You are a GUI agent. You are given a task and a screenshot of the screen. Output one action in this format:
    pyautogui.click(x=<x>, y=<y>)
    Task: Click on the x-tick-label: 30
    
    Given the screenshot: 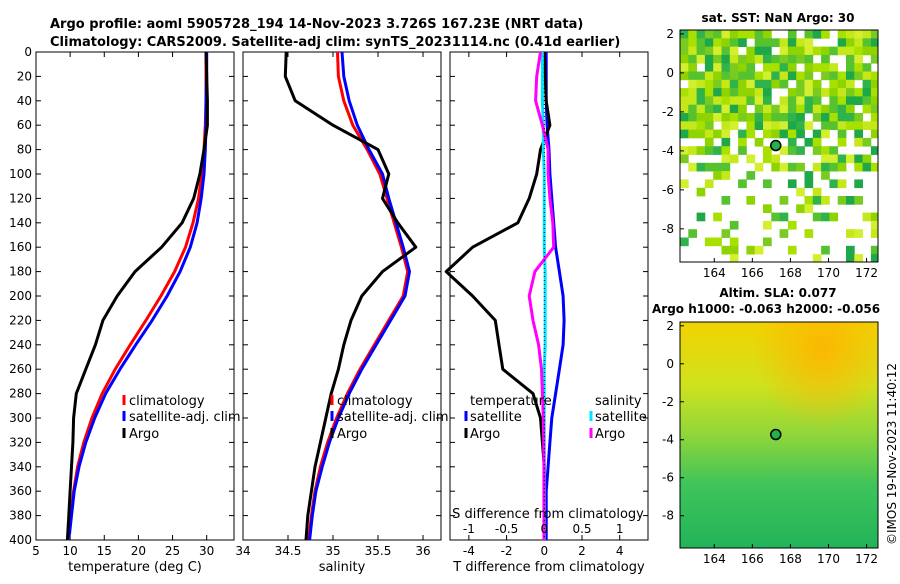 What is the action you would take?
    pyautogui.click(x=206, y=551)
    